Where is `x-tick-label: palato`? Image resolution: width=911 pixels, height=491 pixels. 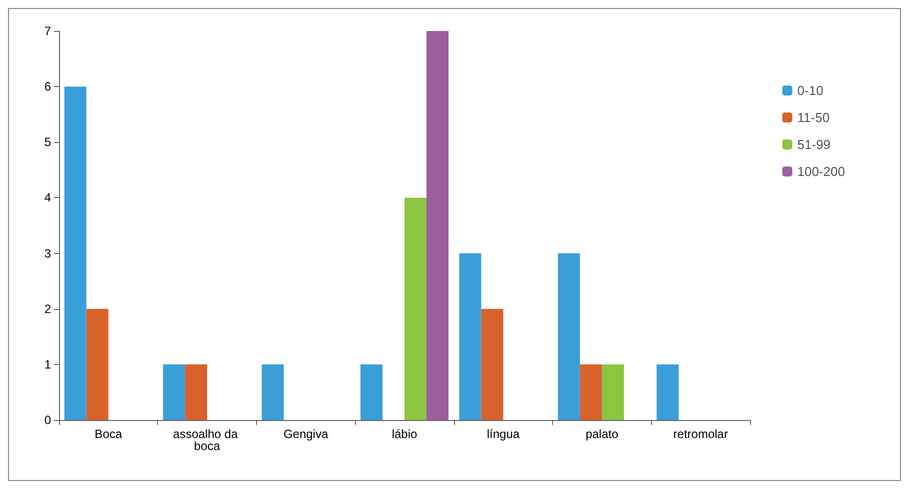
x-tick-label: palato is located at coordinates (602, 434).